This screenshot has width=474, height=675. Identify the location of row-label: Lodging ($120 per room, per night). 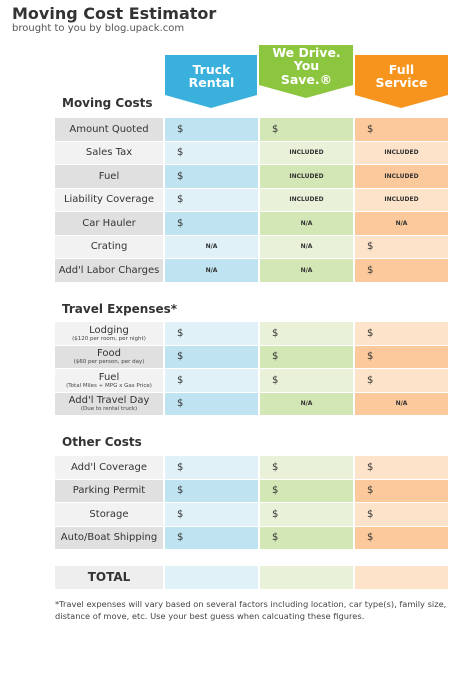
(109, 333).